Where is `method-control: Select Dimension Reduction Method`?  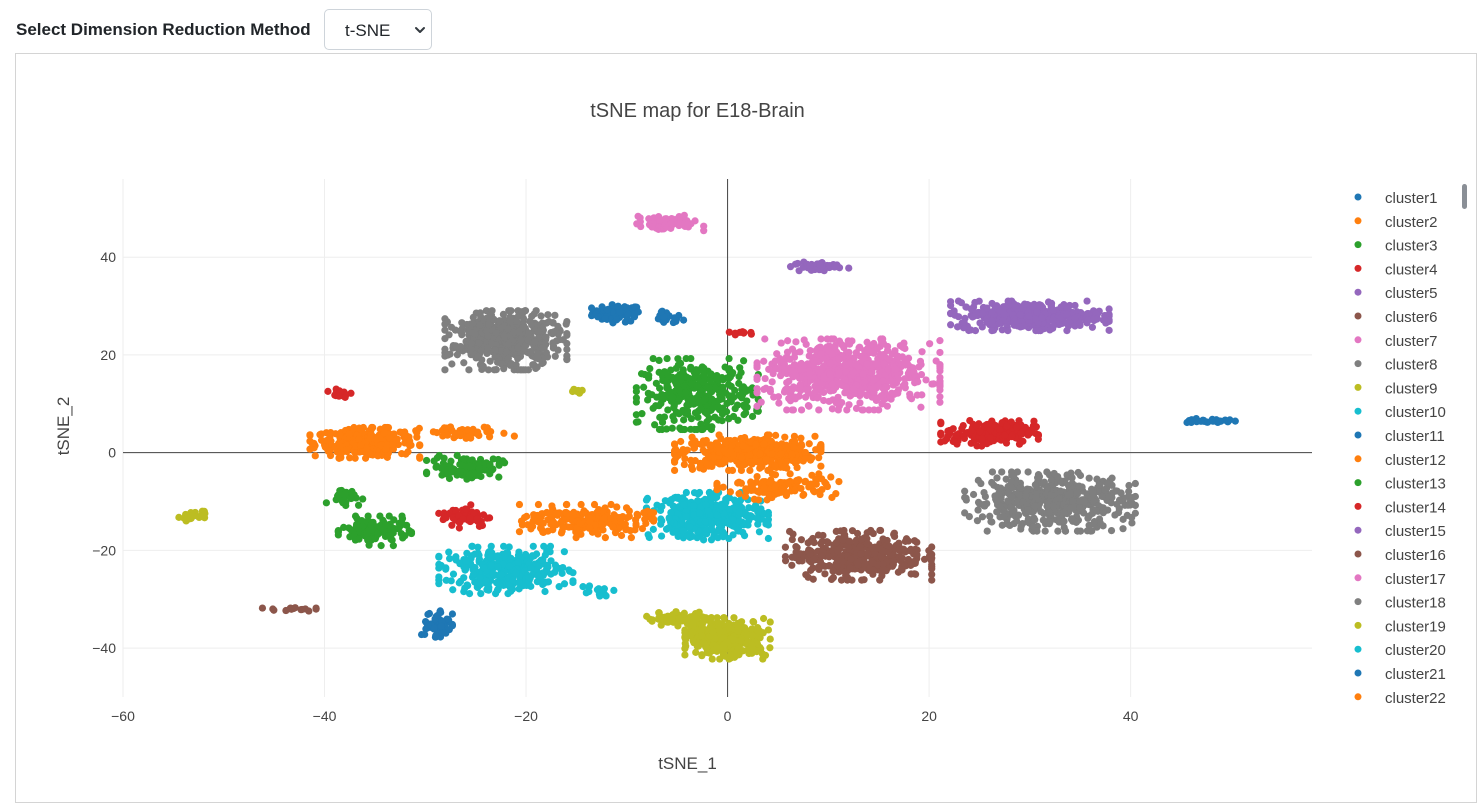 method-control: Select Dimension Reduction Method is located at coordinates (163, 30).